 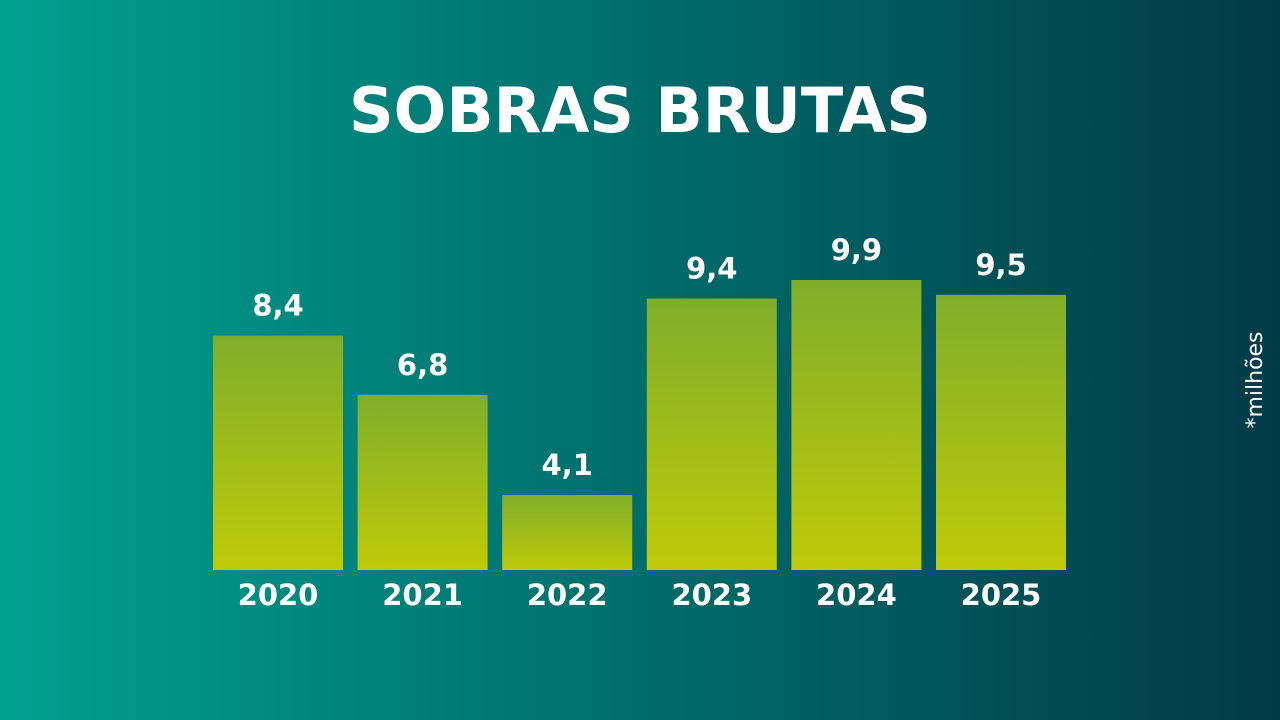 I want to click on unit-note: *milhões, so click(x=1255, y=379).